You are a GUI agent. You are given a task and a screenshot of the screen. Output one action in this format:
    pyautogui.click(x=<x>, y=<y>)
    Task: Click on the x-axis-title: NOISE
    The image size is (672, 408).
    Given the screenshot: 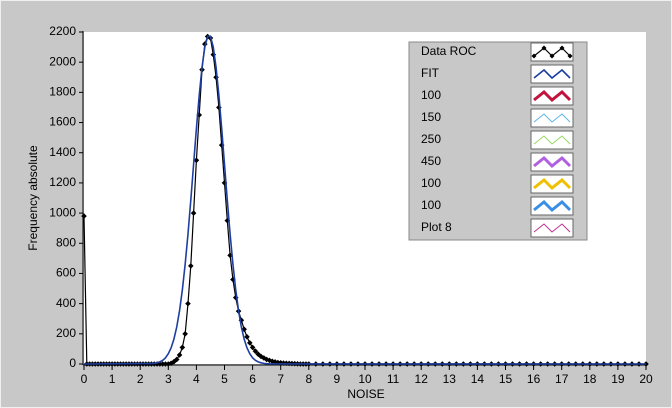 What is the action you would take?
    pyautogui.click(x=365, y=394)
    